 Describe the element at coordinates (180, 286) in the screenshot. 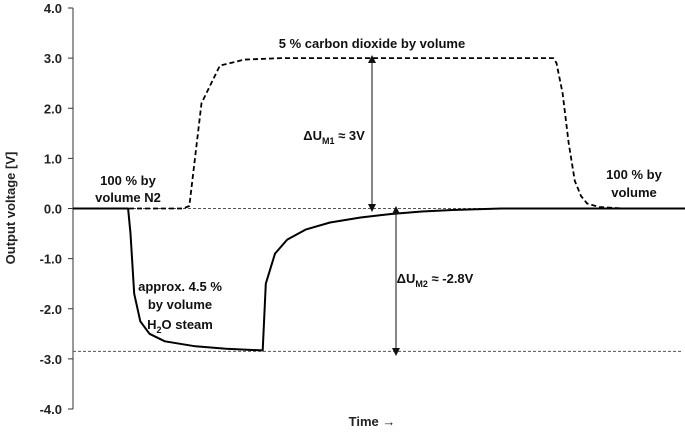

I see `h2o-annotation-line1: approx. 4.5 %` at that location.